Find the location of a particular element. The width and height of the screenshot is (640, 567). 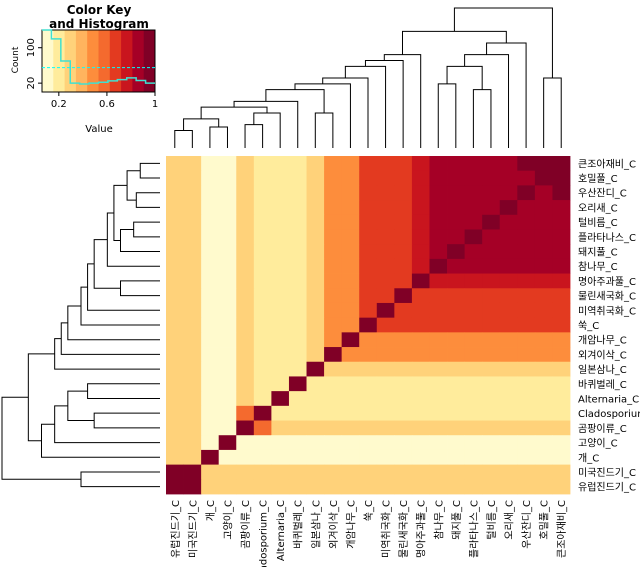

row-label: Alternaria_C is located at coordinates (608, 399).